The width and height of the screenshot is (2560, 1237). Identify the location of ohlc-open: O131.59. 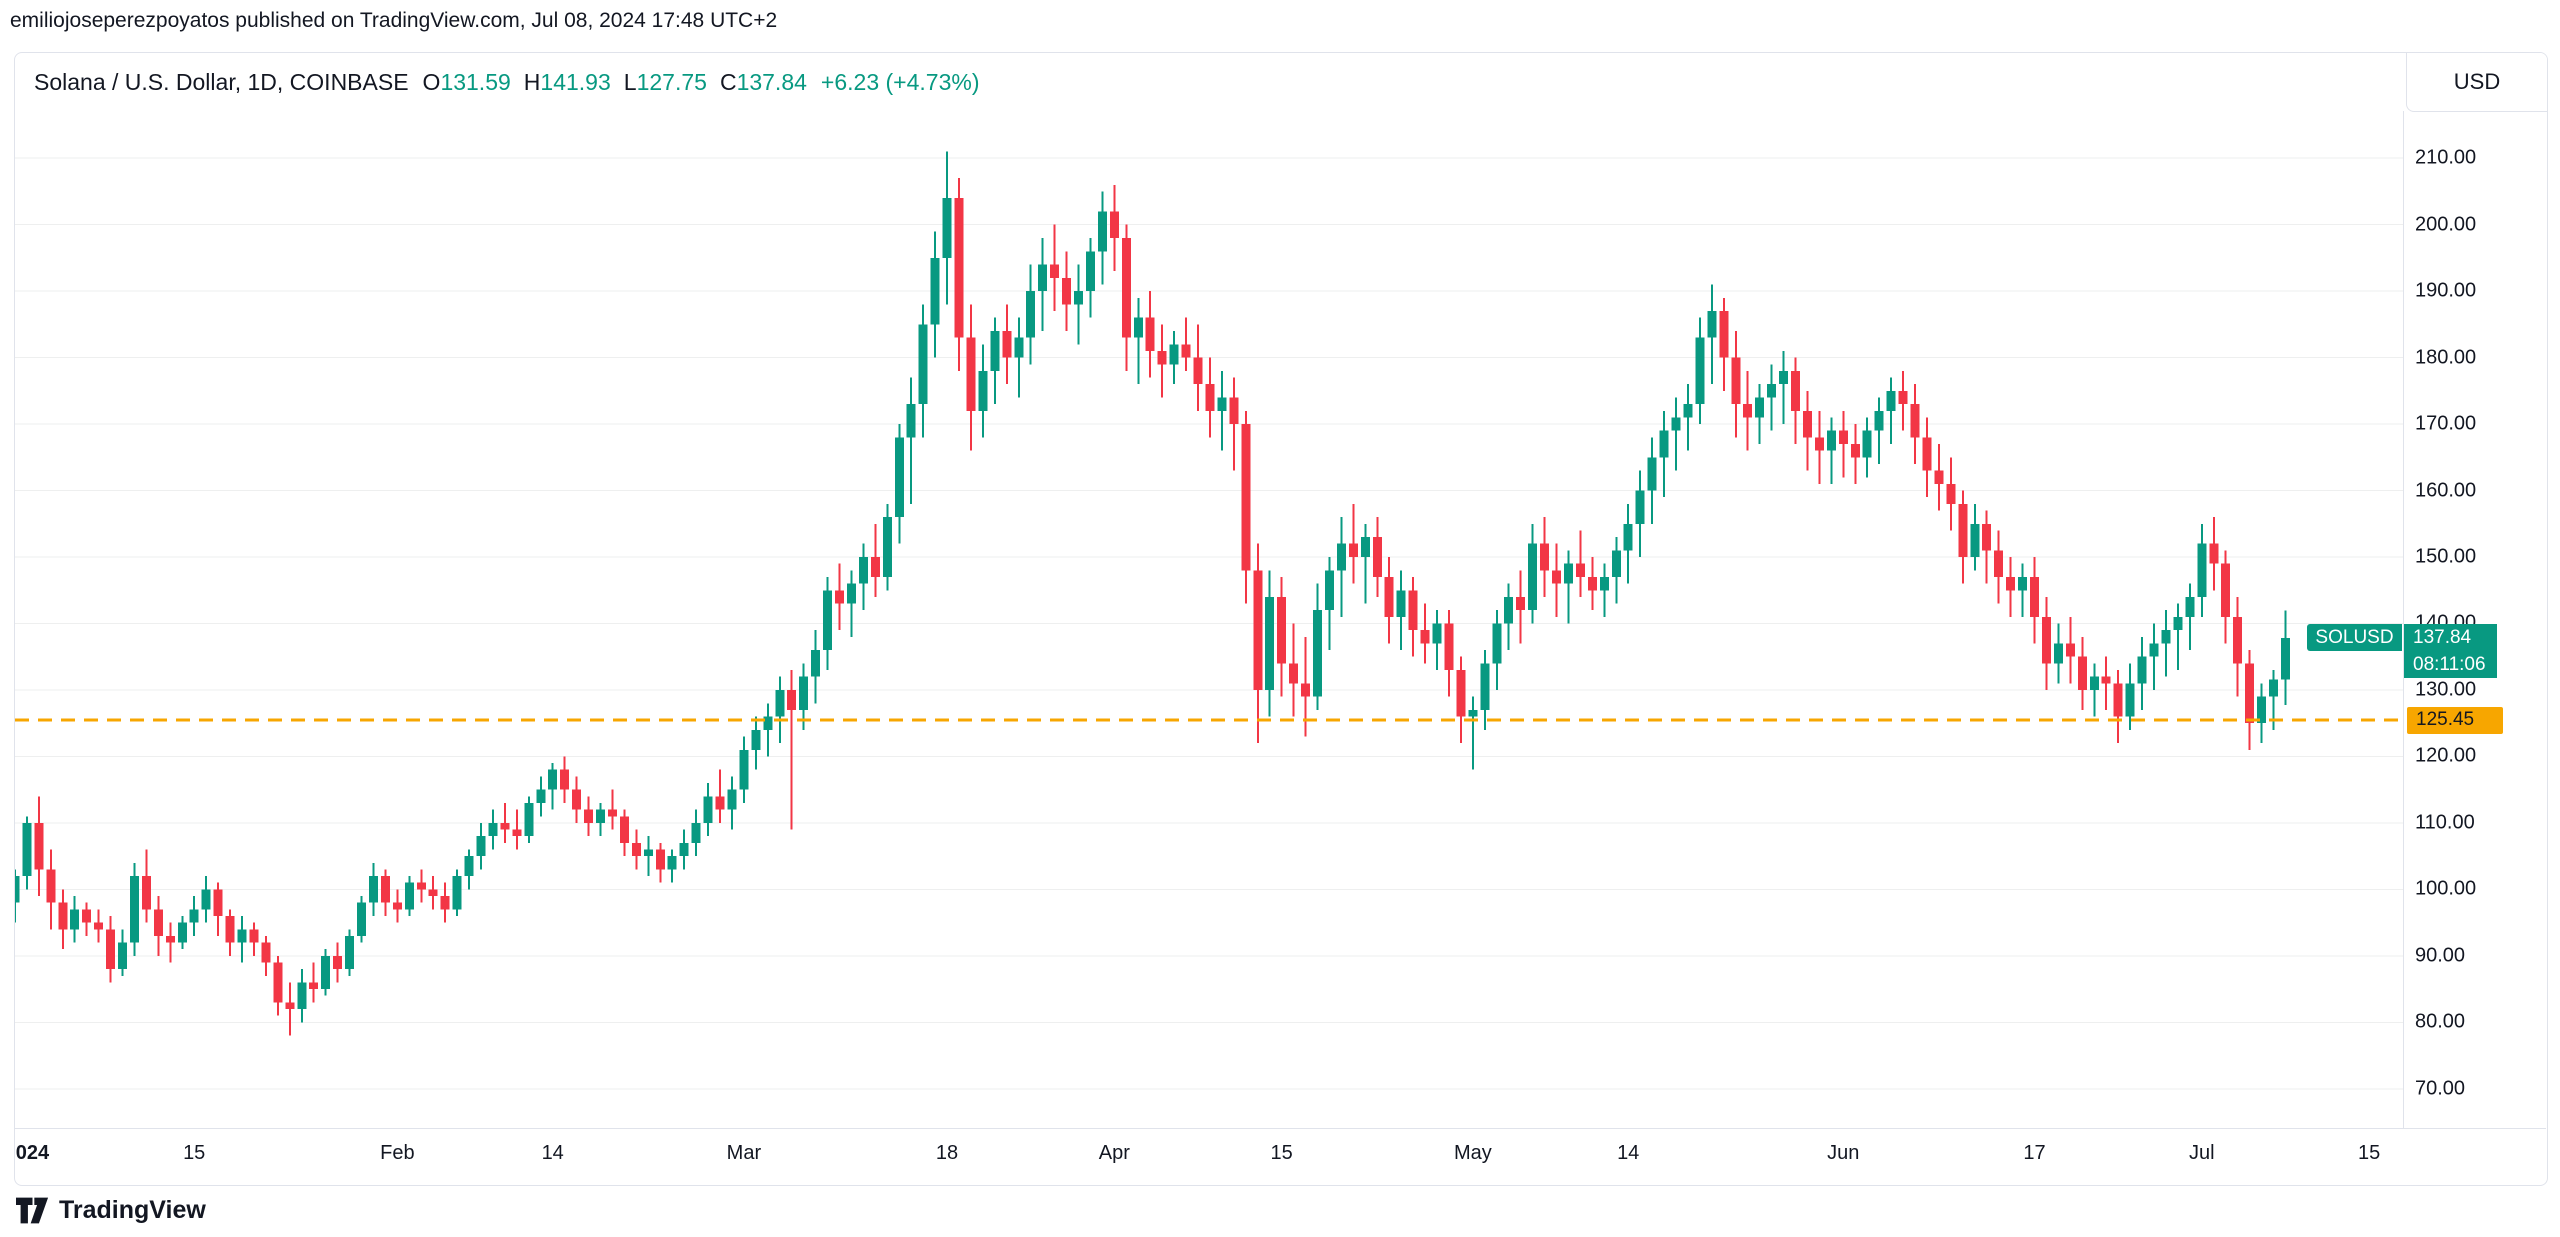
(466, 81).